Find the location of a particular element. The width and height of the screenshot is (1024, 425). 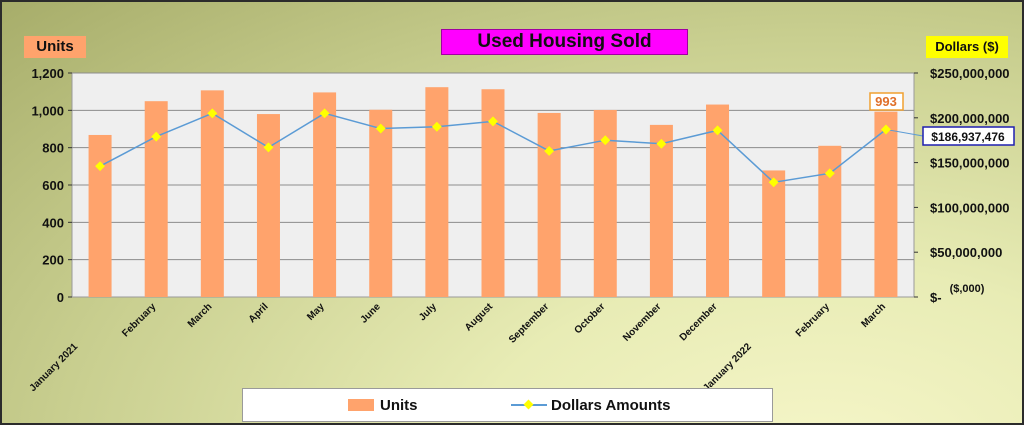

x-tick-label: September is located at coordinates (529, 323).